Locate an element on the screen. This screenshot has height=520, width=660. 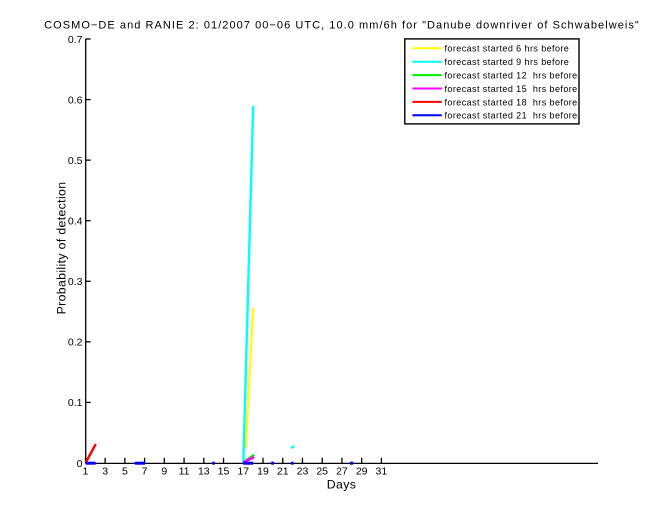
svg-text: 5 is located at coordinates (125, 472).